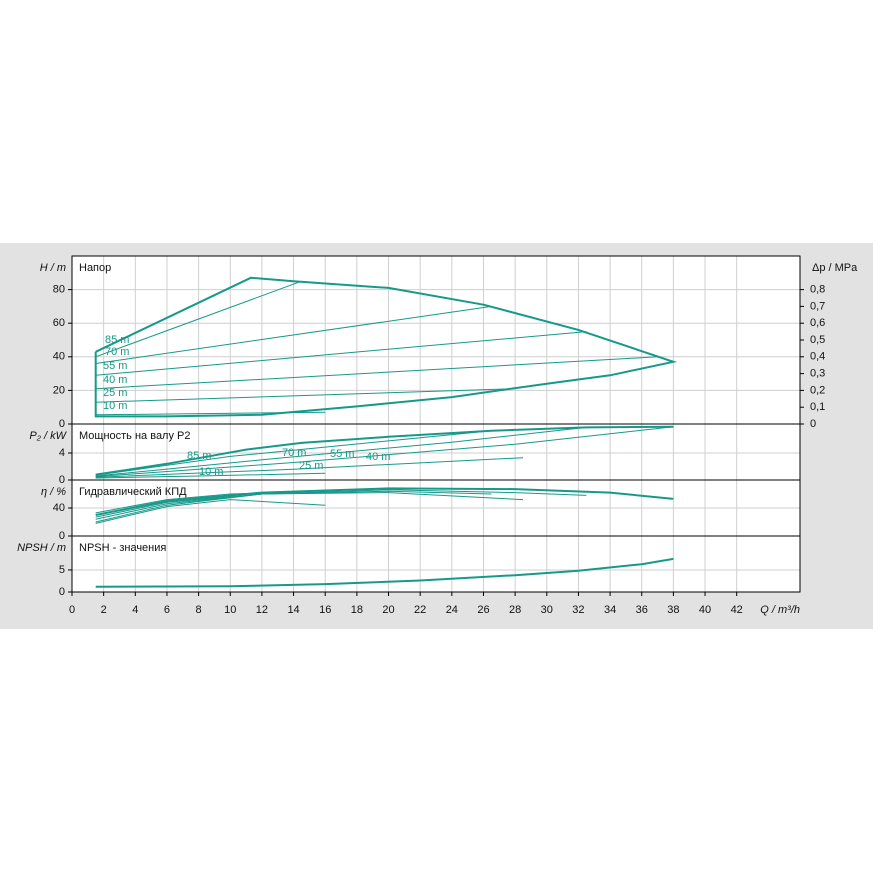 The image size is (873, 873). I want to click on x-tick-label: 12, so click(262, 610).